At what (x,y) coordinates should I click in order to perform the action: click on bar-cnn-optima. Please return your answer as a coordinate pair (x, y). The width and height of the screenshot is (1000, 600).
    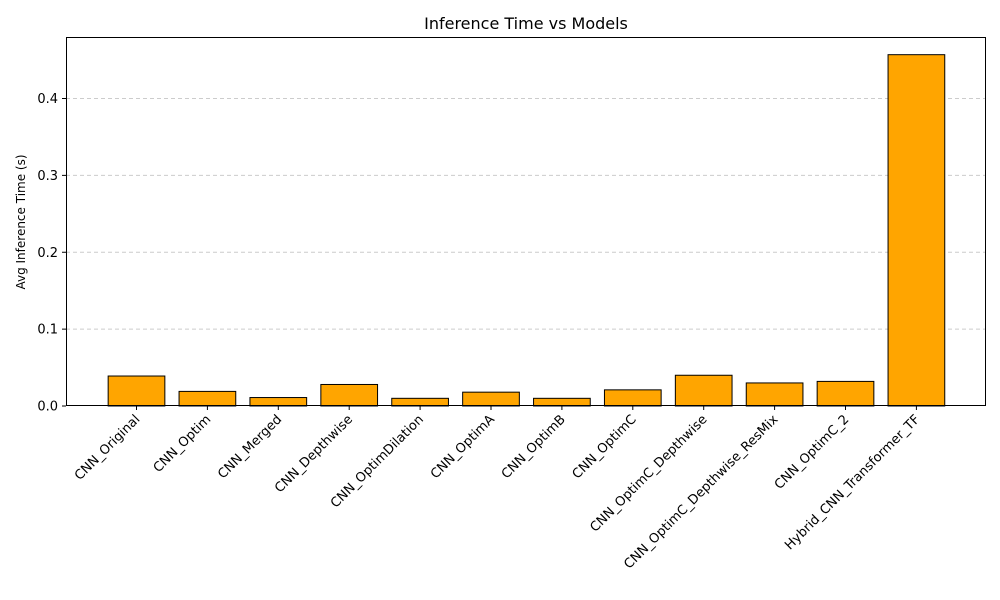
    Looking at the image, I should click on (491, 399).